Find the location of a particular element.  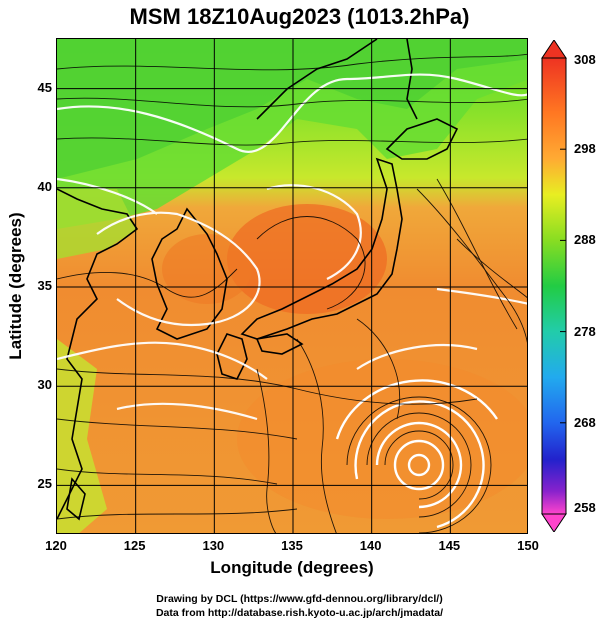

x-tick-1: 125 is located at coordinates (134, 545).